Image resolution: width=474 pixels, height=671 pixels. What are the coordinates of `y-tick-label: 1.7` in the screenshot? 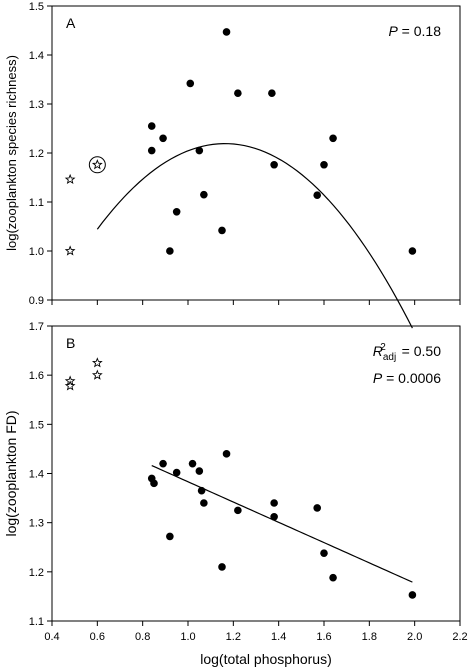 It's located at (36, 327).